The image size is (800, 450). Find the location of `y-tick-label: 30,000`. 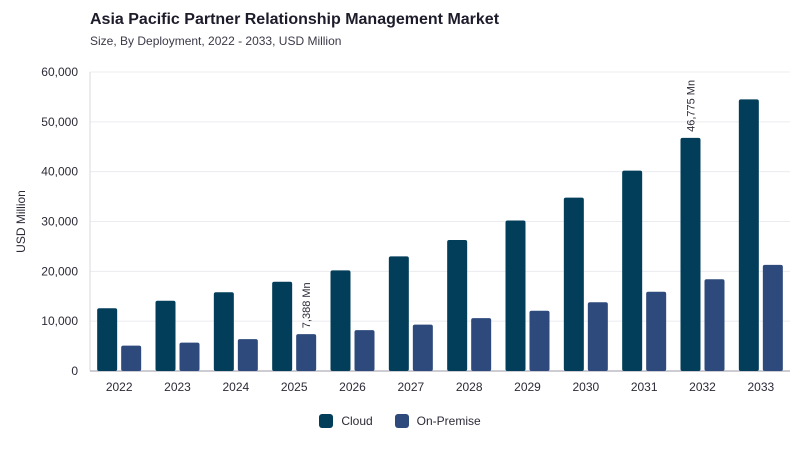

y-tick-label: 30,000 is located at coordinates (59, 222).